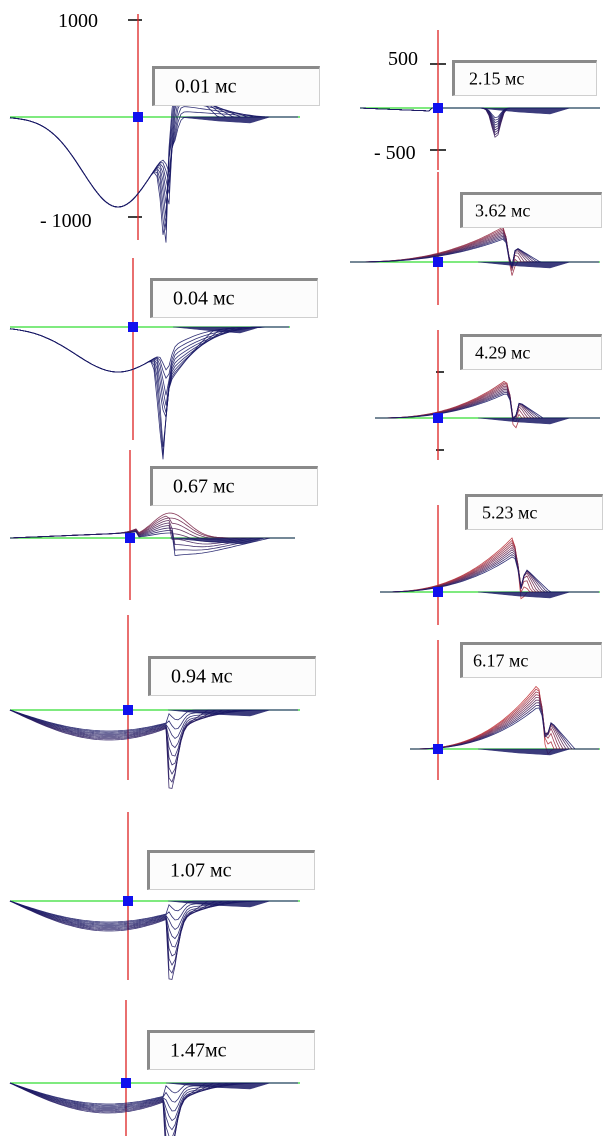 This screenshot has width=607, height=1136. Describe the element at coordinates (234, 486) in the screenshot. I see `time-label-panel-3: 0.67 мс` at that location.